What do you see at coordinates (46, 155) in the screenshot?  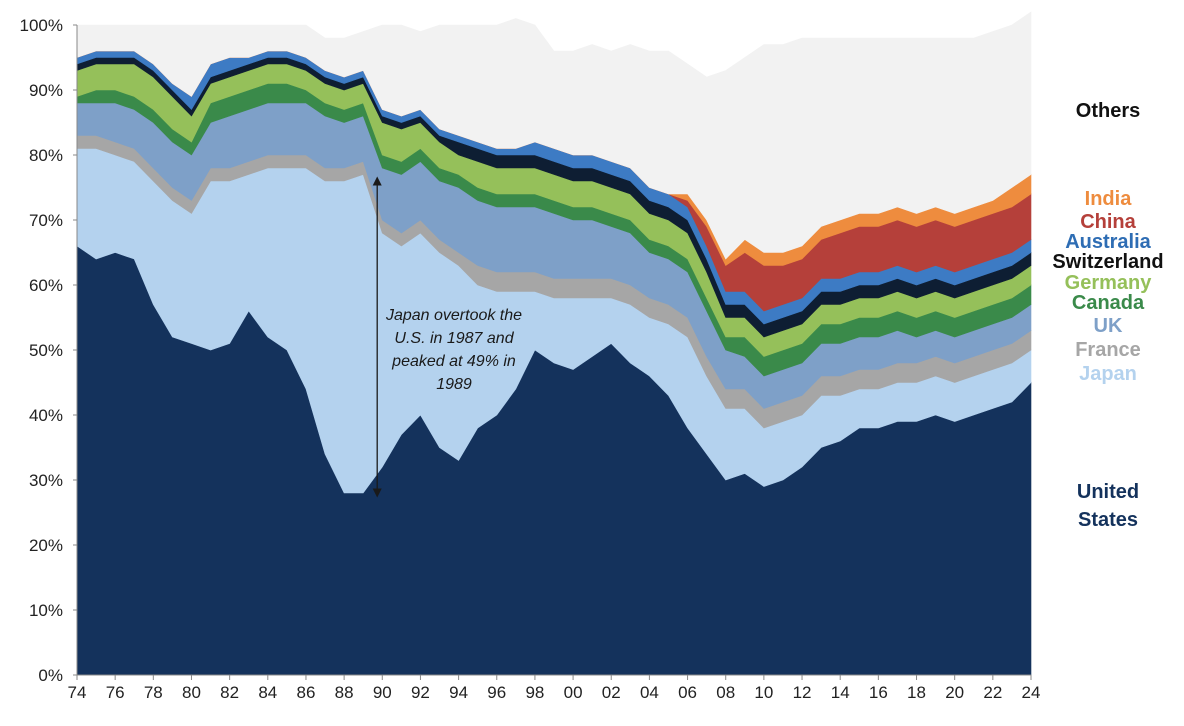 I see `y-tick-label: 80%` at bounding box center [46, 155].